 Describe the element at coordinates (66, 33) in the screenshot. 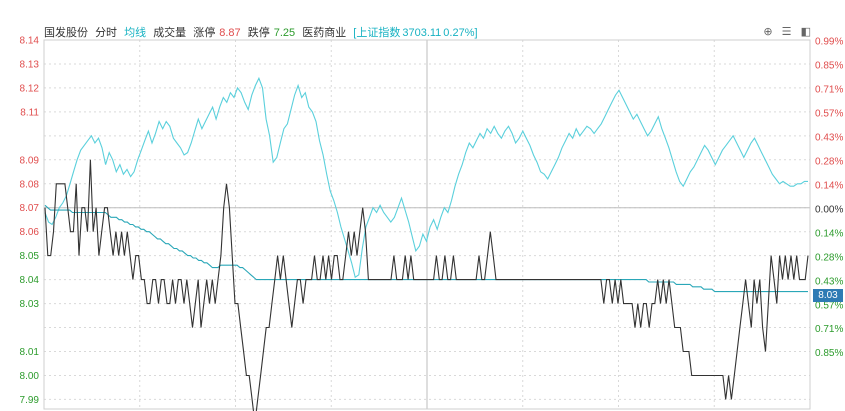

I see `stock-name: 国发股份` at that location.